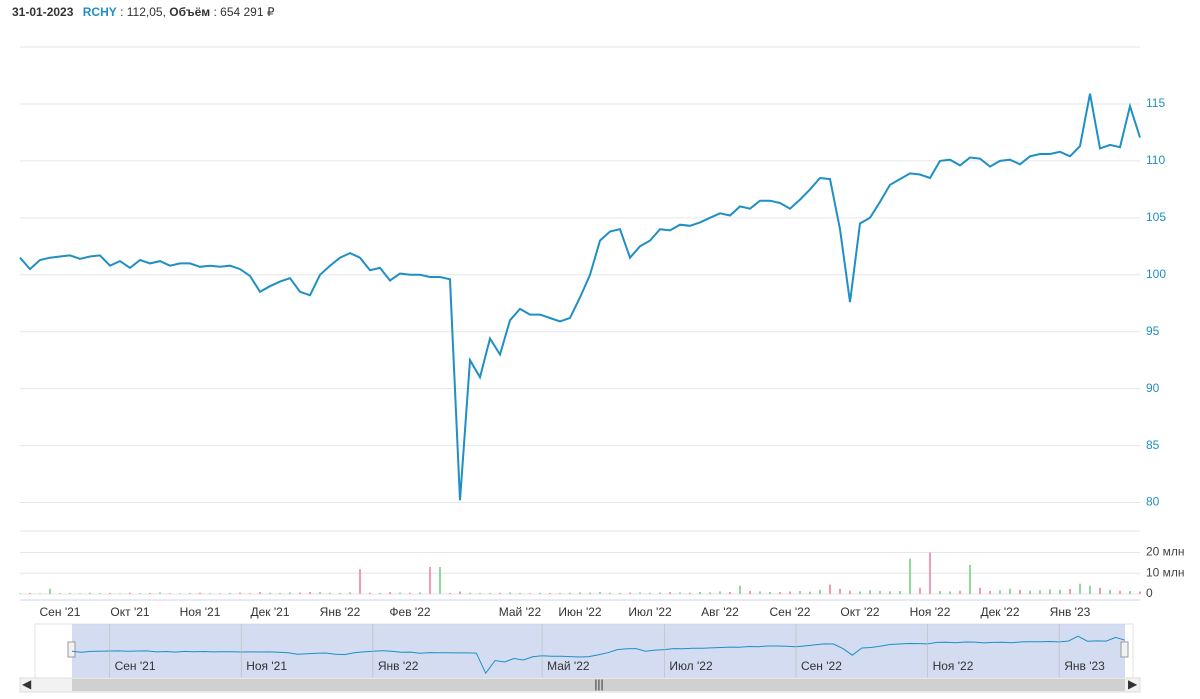  Describe the element at coordinates (1070, 612) in the screenshot. I see `x-tick-label: Янв '23` at that location.